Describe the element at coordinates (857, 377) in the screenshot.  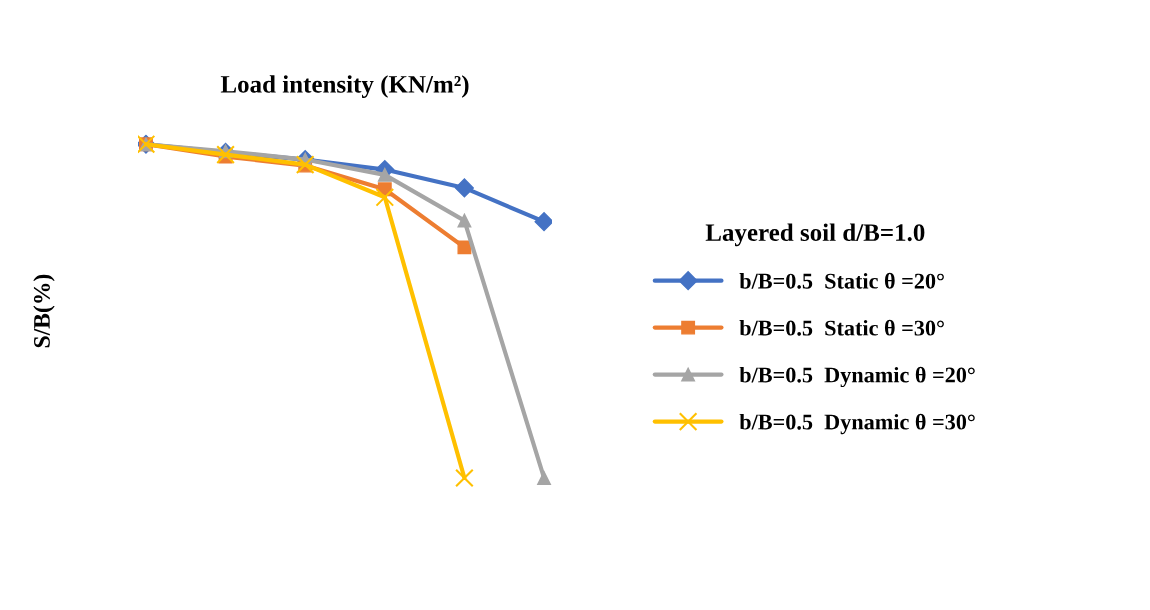
I see `legend-label: b/B=0.5 Dynamic θ =20°` at that location.